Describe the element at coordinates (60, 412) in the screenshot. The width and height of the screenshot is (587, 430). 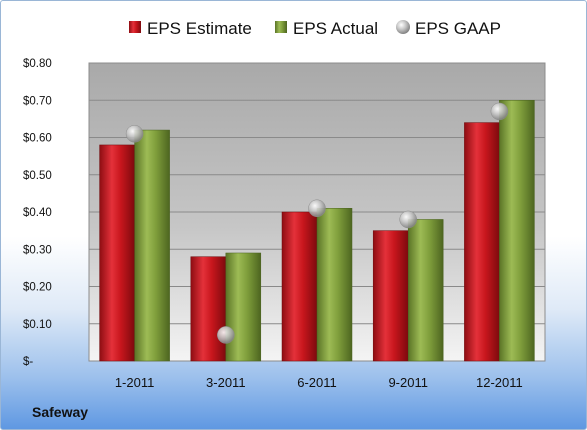
I see `company-name: Safeway` at that location.